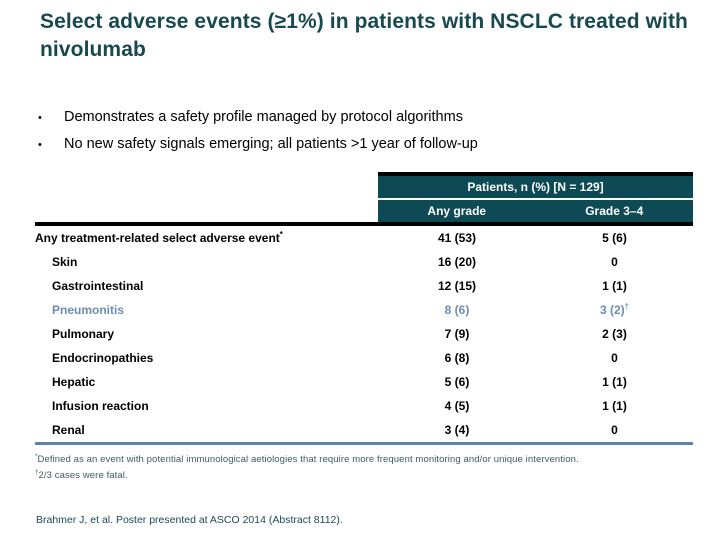 This screenshot has width=720, height=540. I want to click on row-label: Renal, so click(68, 430).